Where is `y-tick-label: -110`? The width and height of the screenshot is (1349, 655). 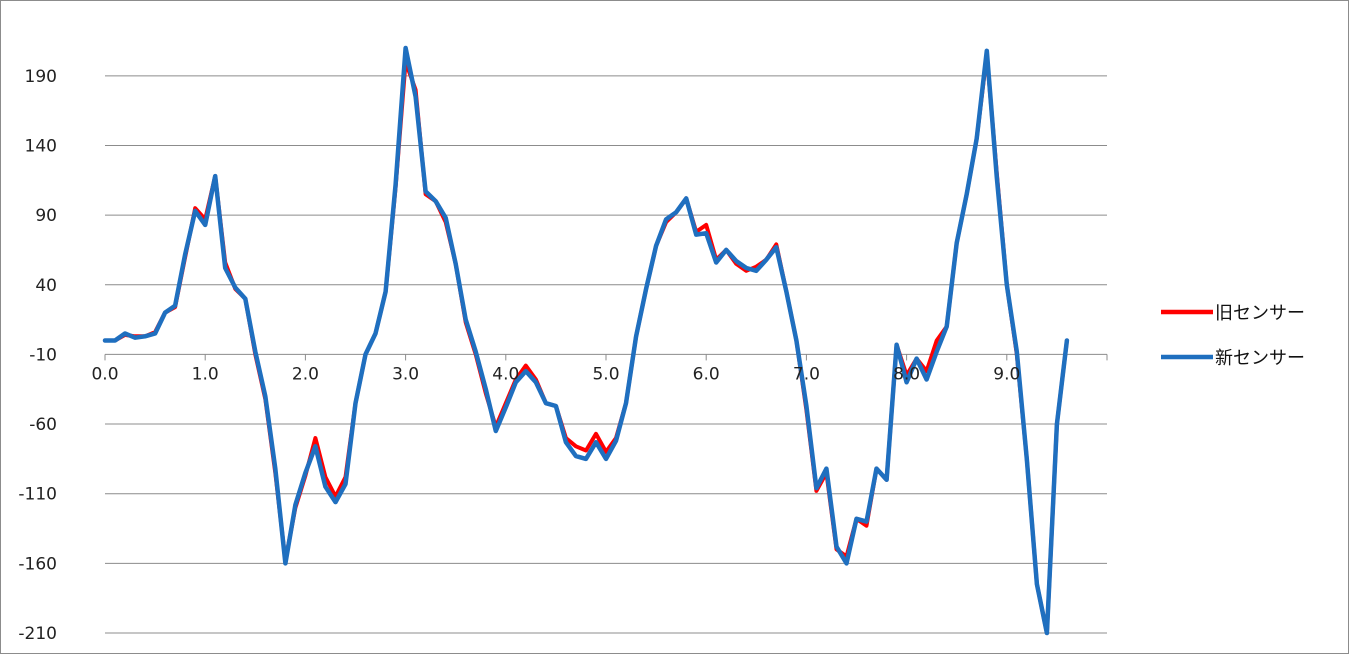
y-tick-label: -110 is located at coordinates (37, 495).